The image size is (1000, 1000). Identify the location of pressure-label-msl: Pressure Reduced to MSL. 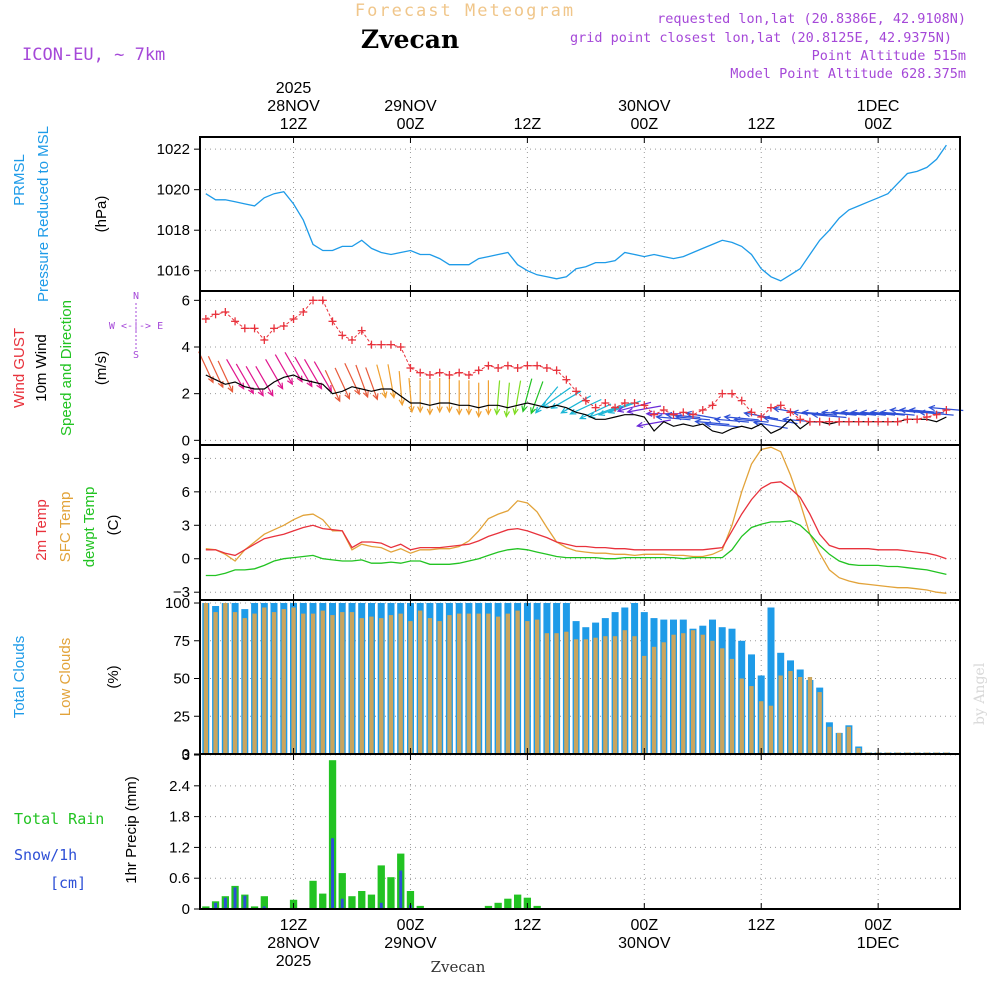
(43, 214).